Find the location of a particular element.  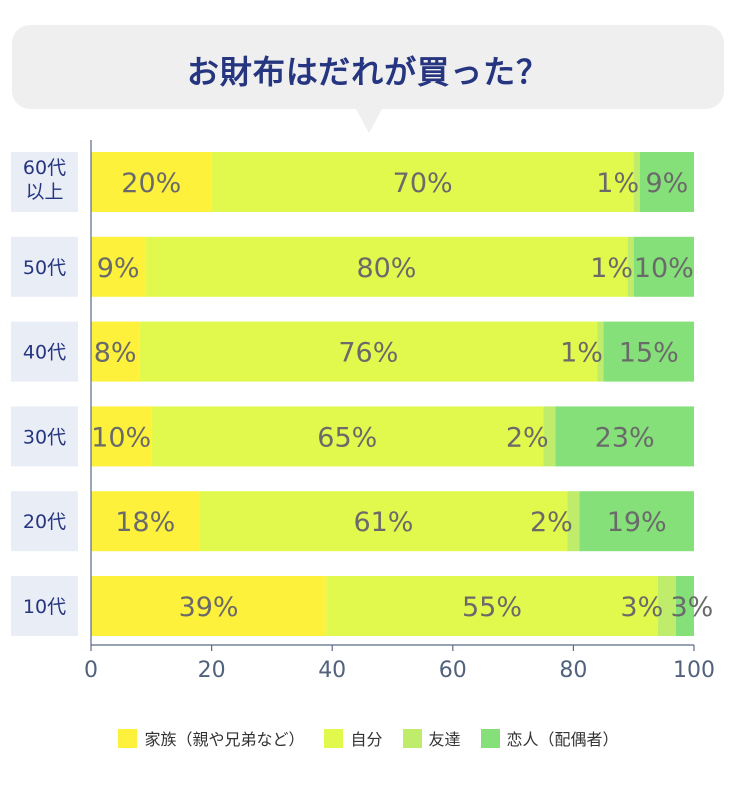

legend-item: 恋人（配偶者） is located at coordinates (549, 738).